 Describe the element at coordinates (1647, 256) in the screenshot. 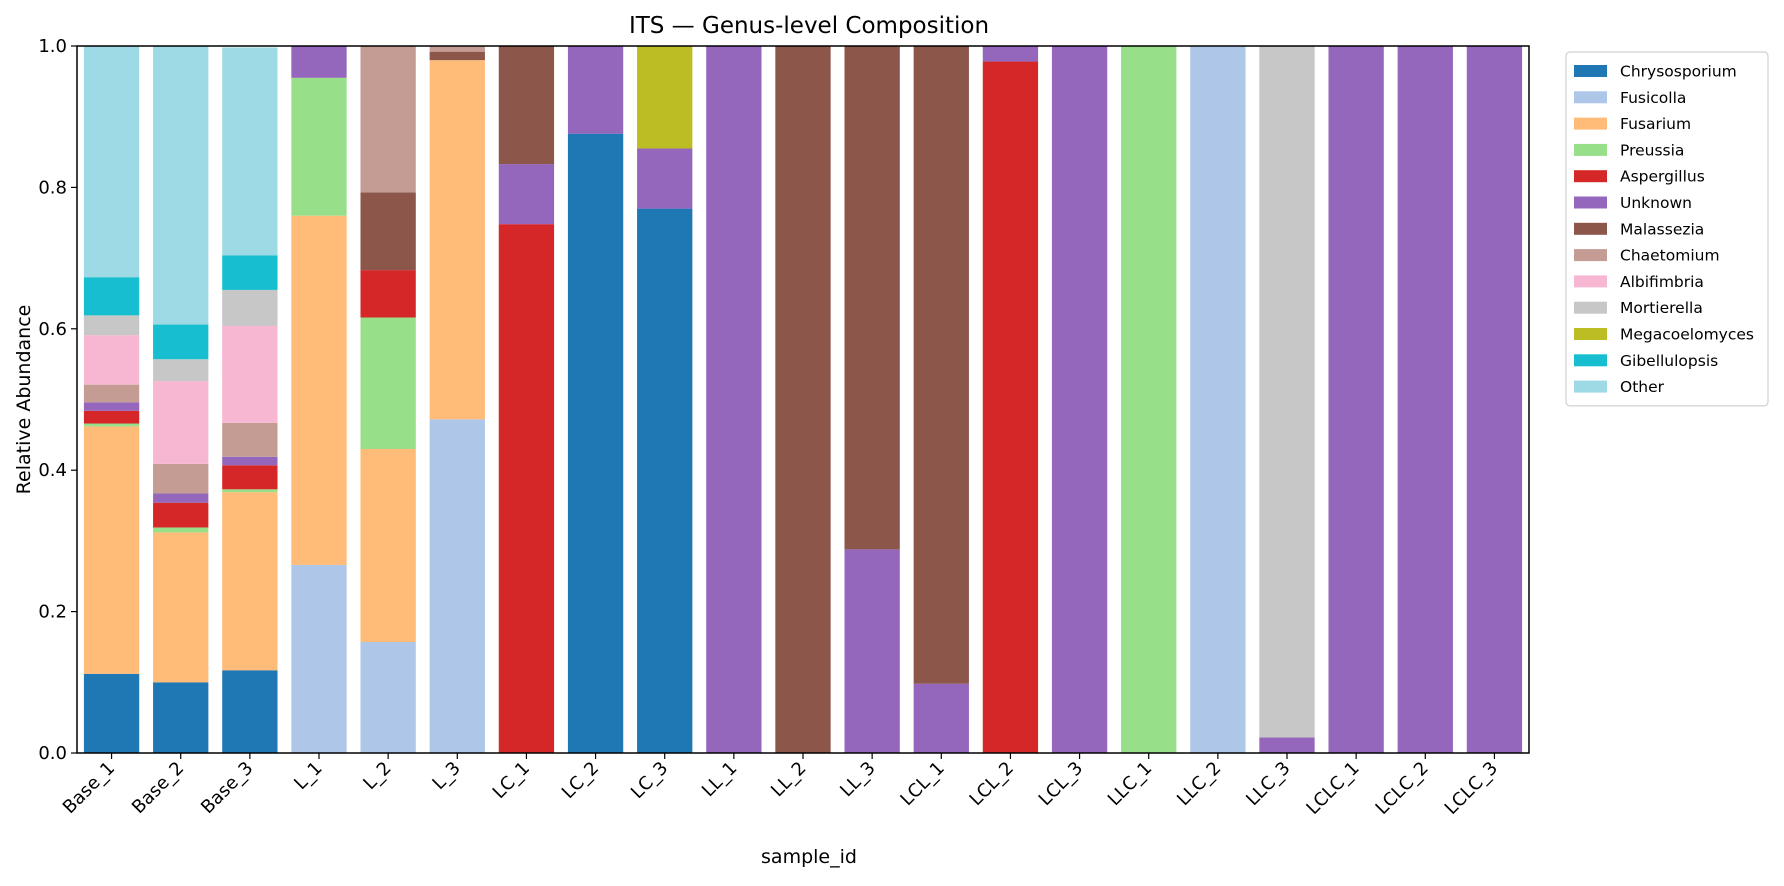

I see `legend-item-chaetomium: Chaetomium` at that location.